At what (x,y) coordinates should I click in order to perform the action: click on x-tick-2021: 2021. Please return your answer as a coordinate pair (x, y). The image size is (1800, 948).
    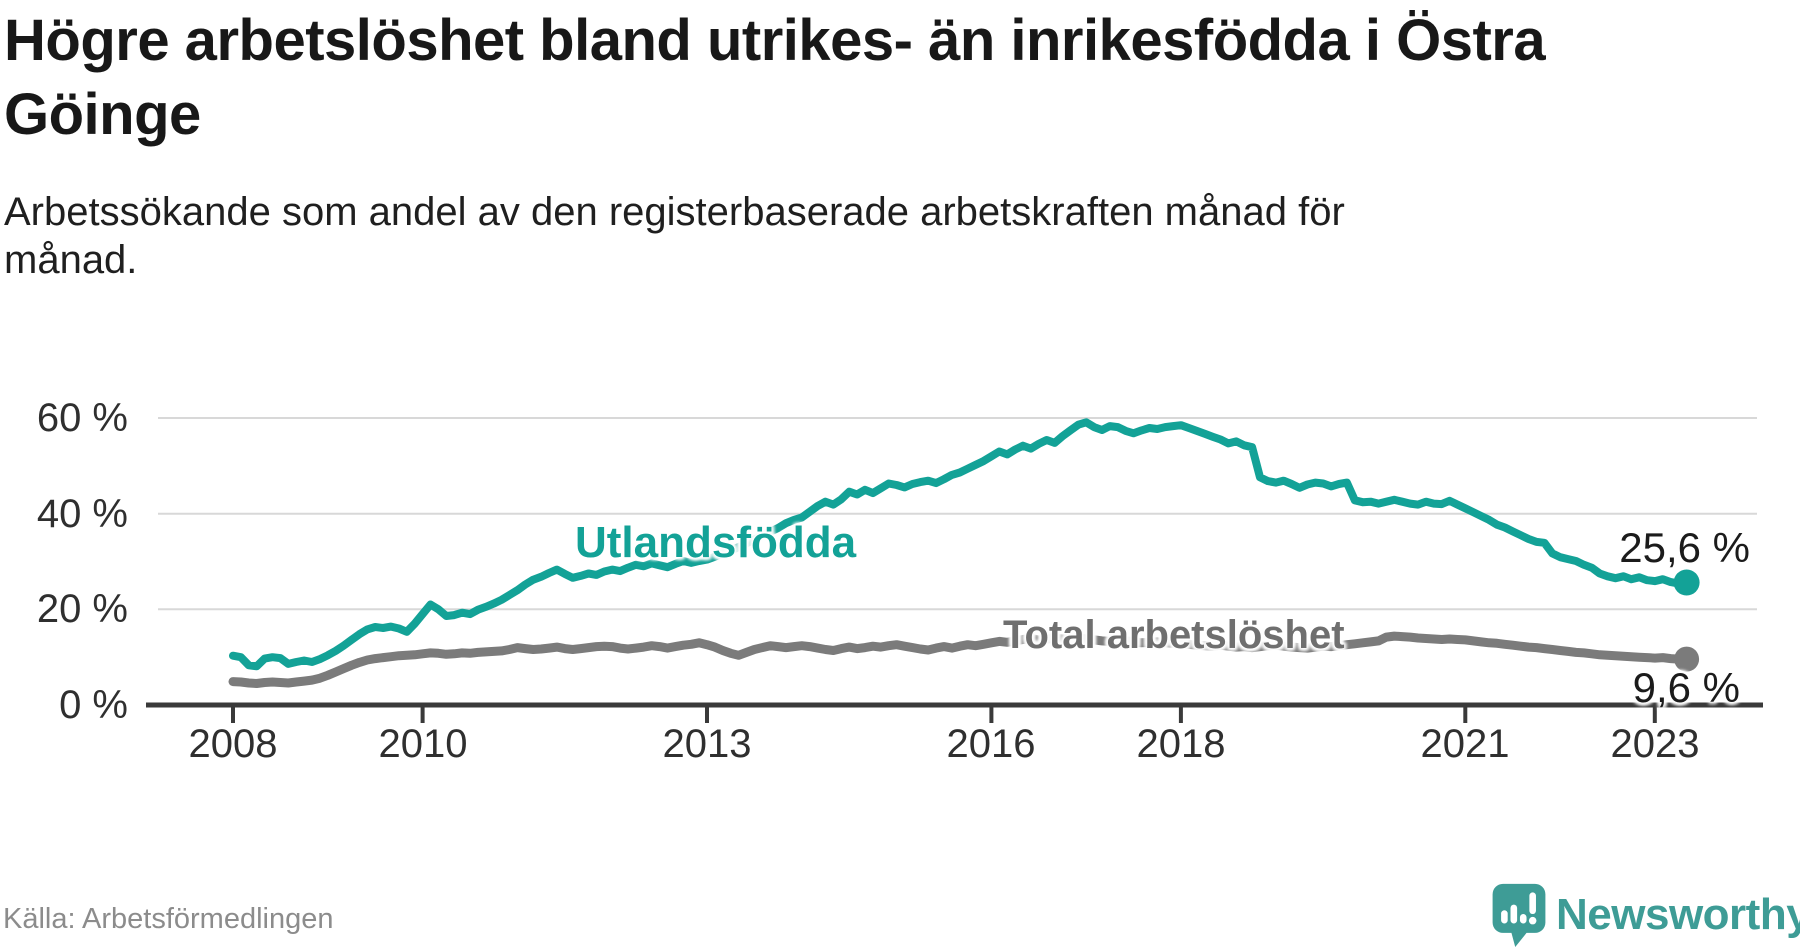
    Looking at the image, I should click on (1465, 744).